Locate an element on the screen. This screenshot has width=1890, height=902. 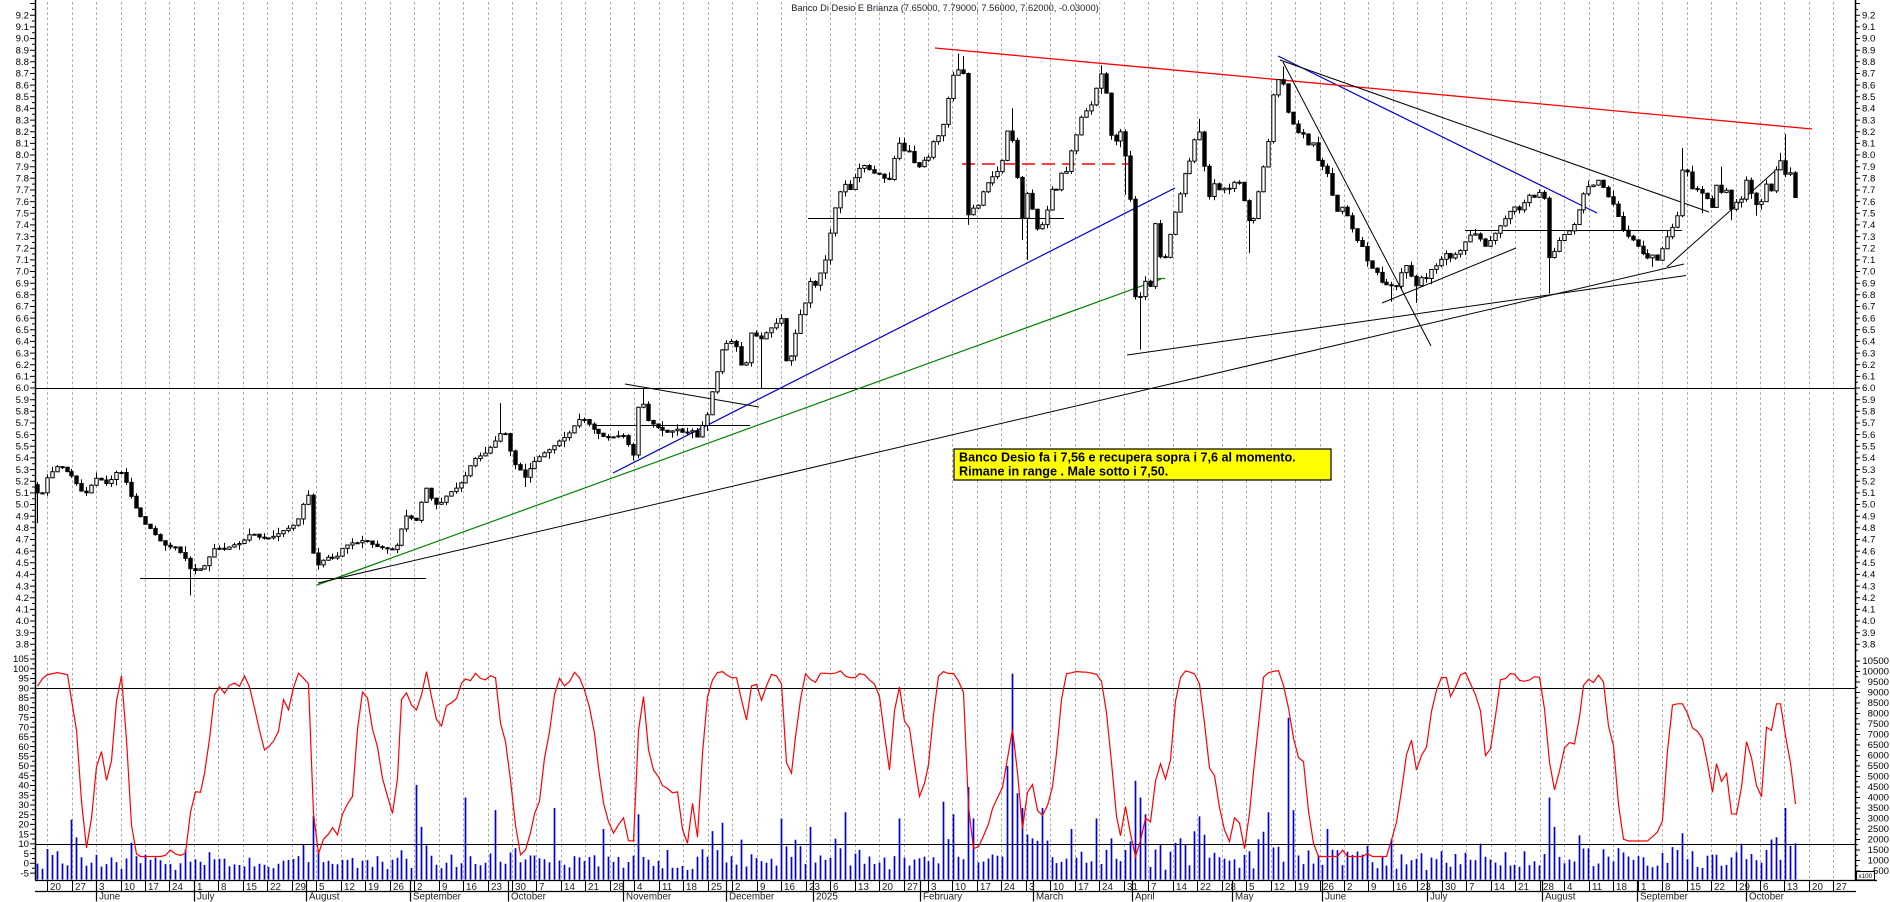
svg-text: 4000 is located at coordinates (1878, 798).